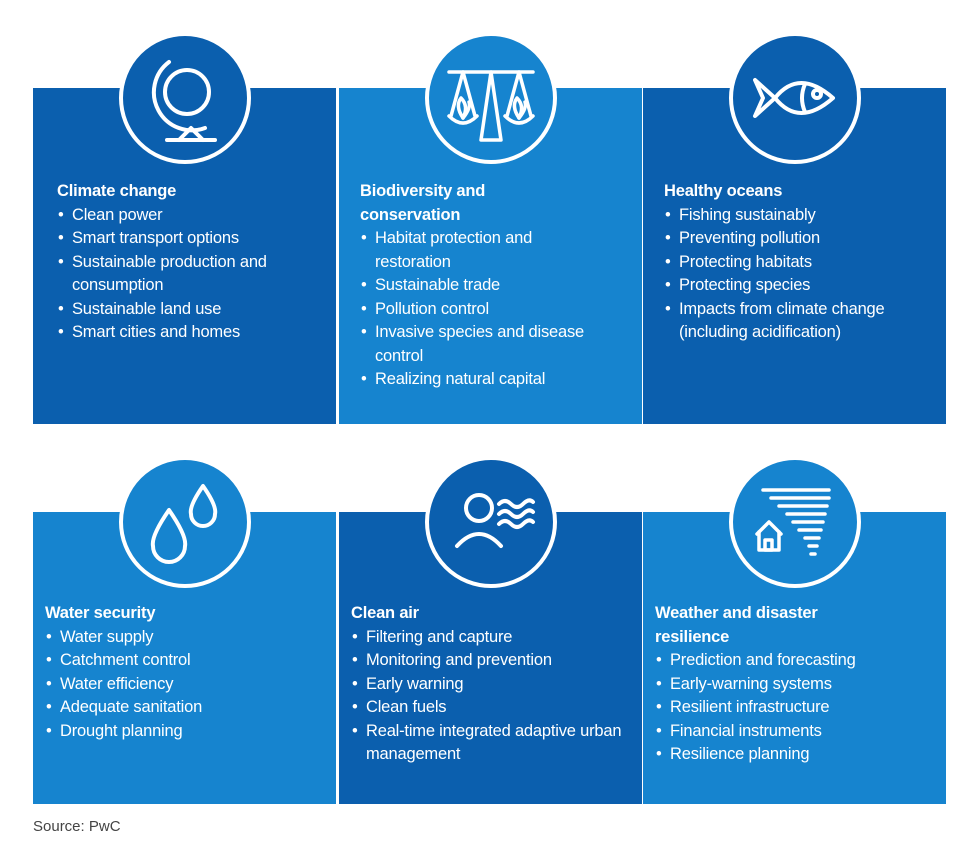 The height and width of the screenshot is (854, 960). What do you see at coordinates (736, 625) in the screenshot?
I see `panel-title: Weather and disaster resilience` at bounding box center [736, 625].